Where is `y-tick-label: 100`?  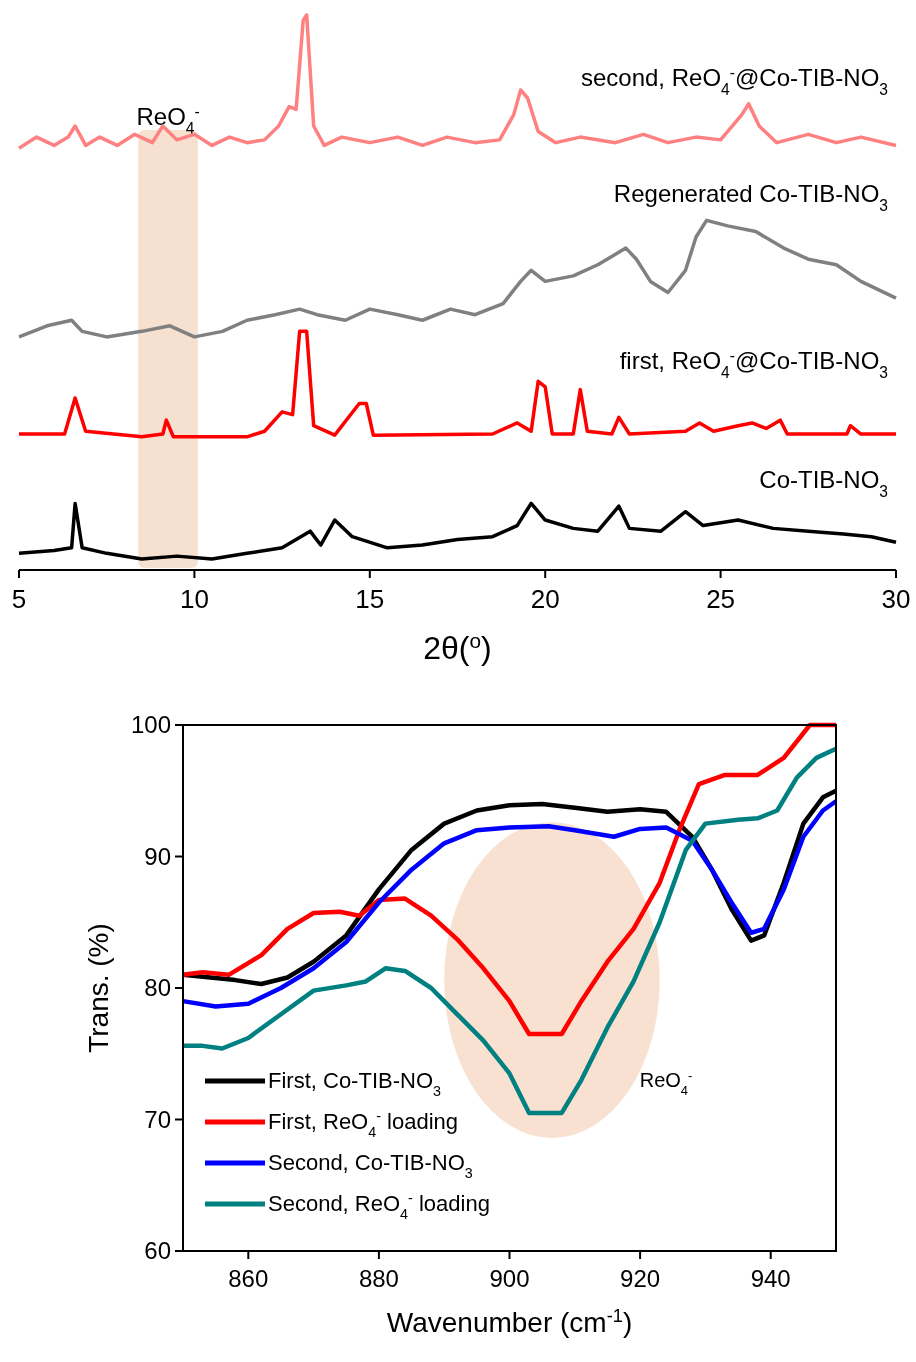 y-tick-label: 100 is located at coordinates (150, 725).